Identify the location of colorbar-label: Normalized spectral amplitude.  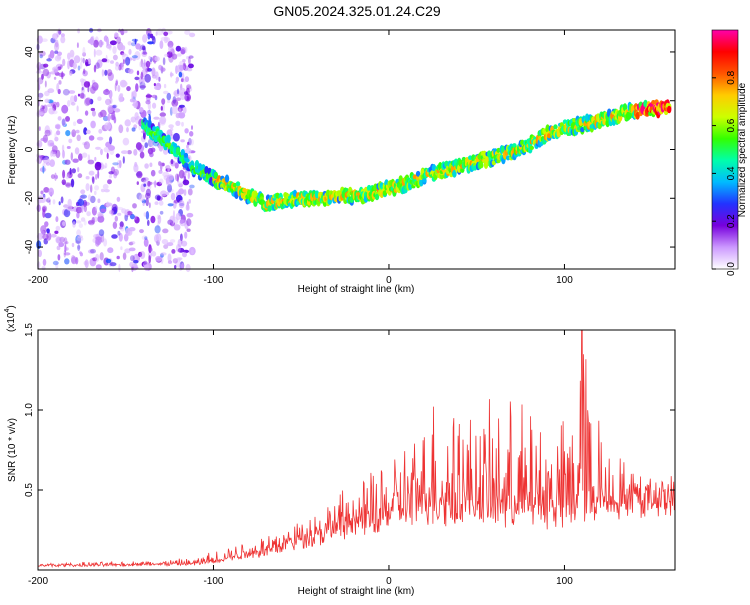
(742, 149).